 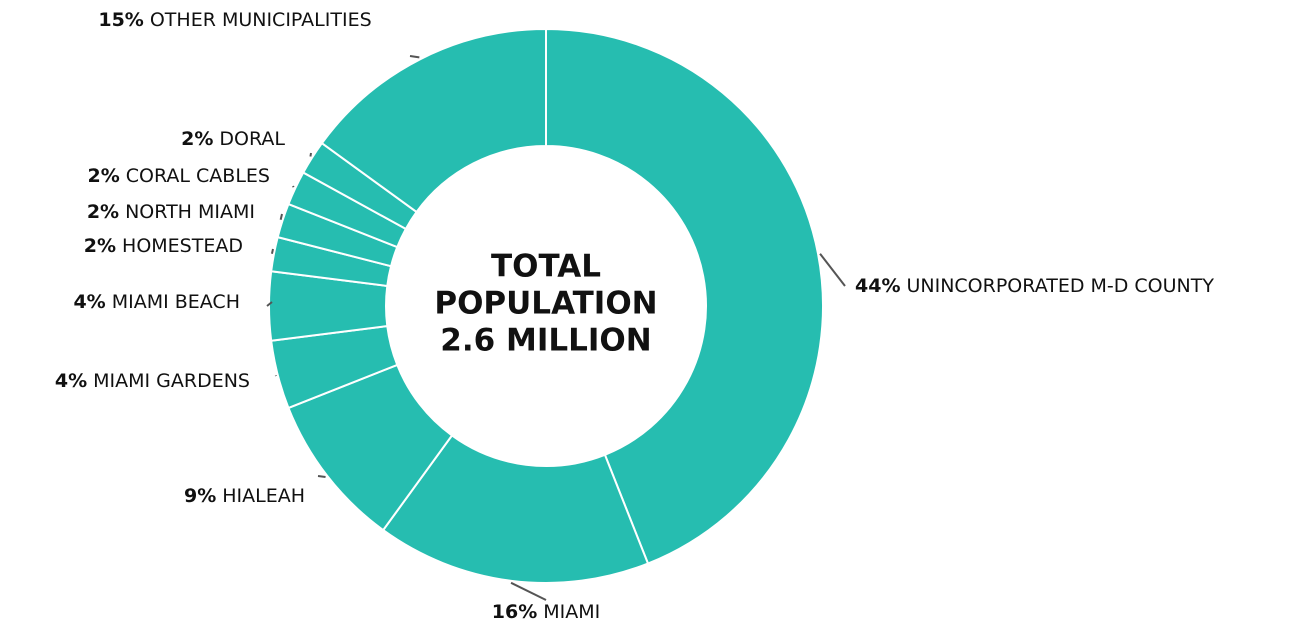 I want to click on center-label: POPULATION, so click(x=545, y=304).